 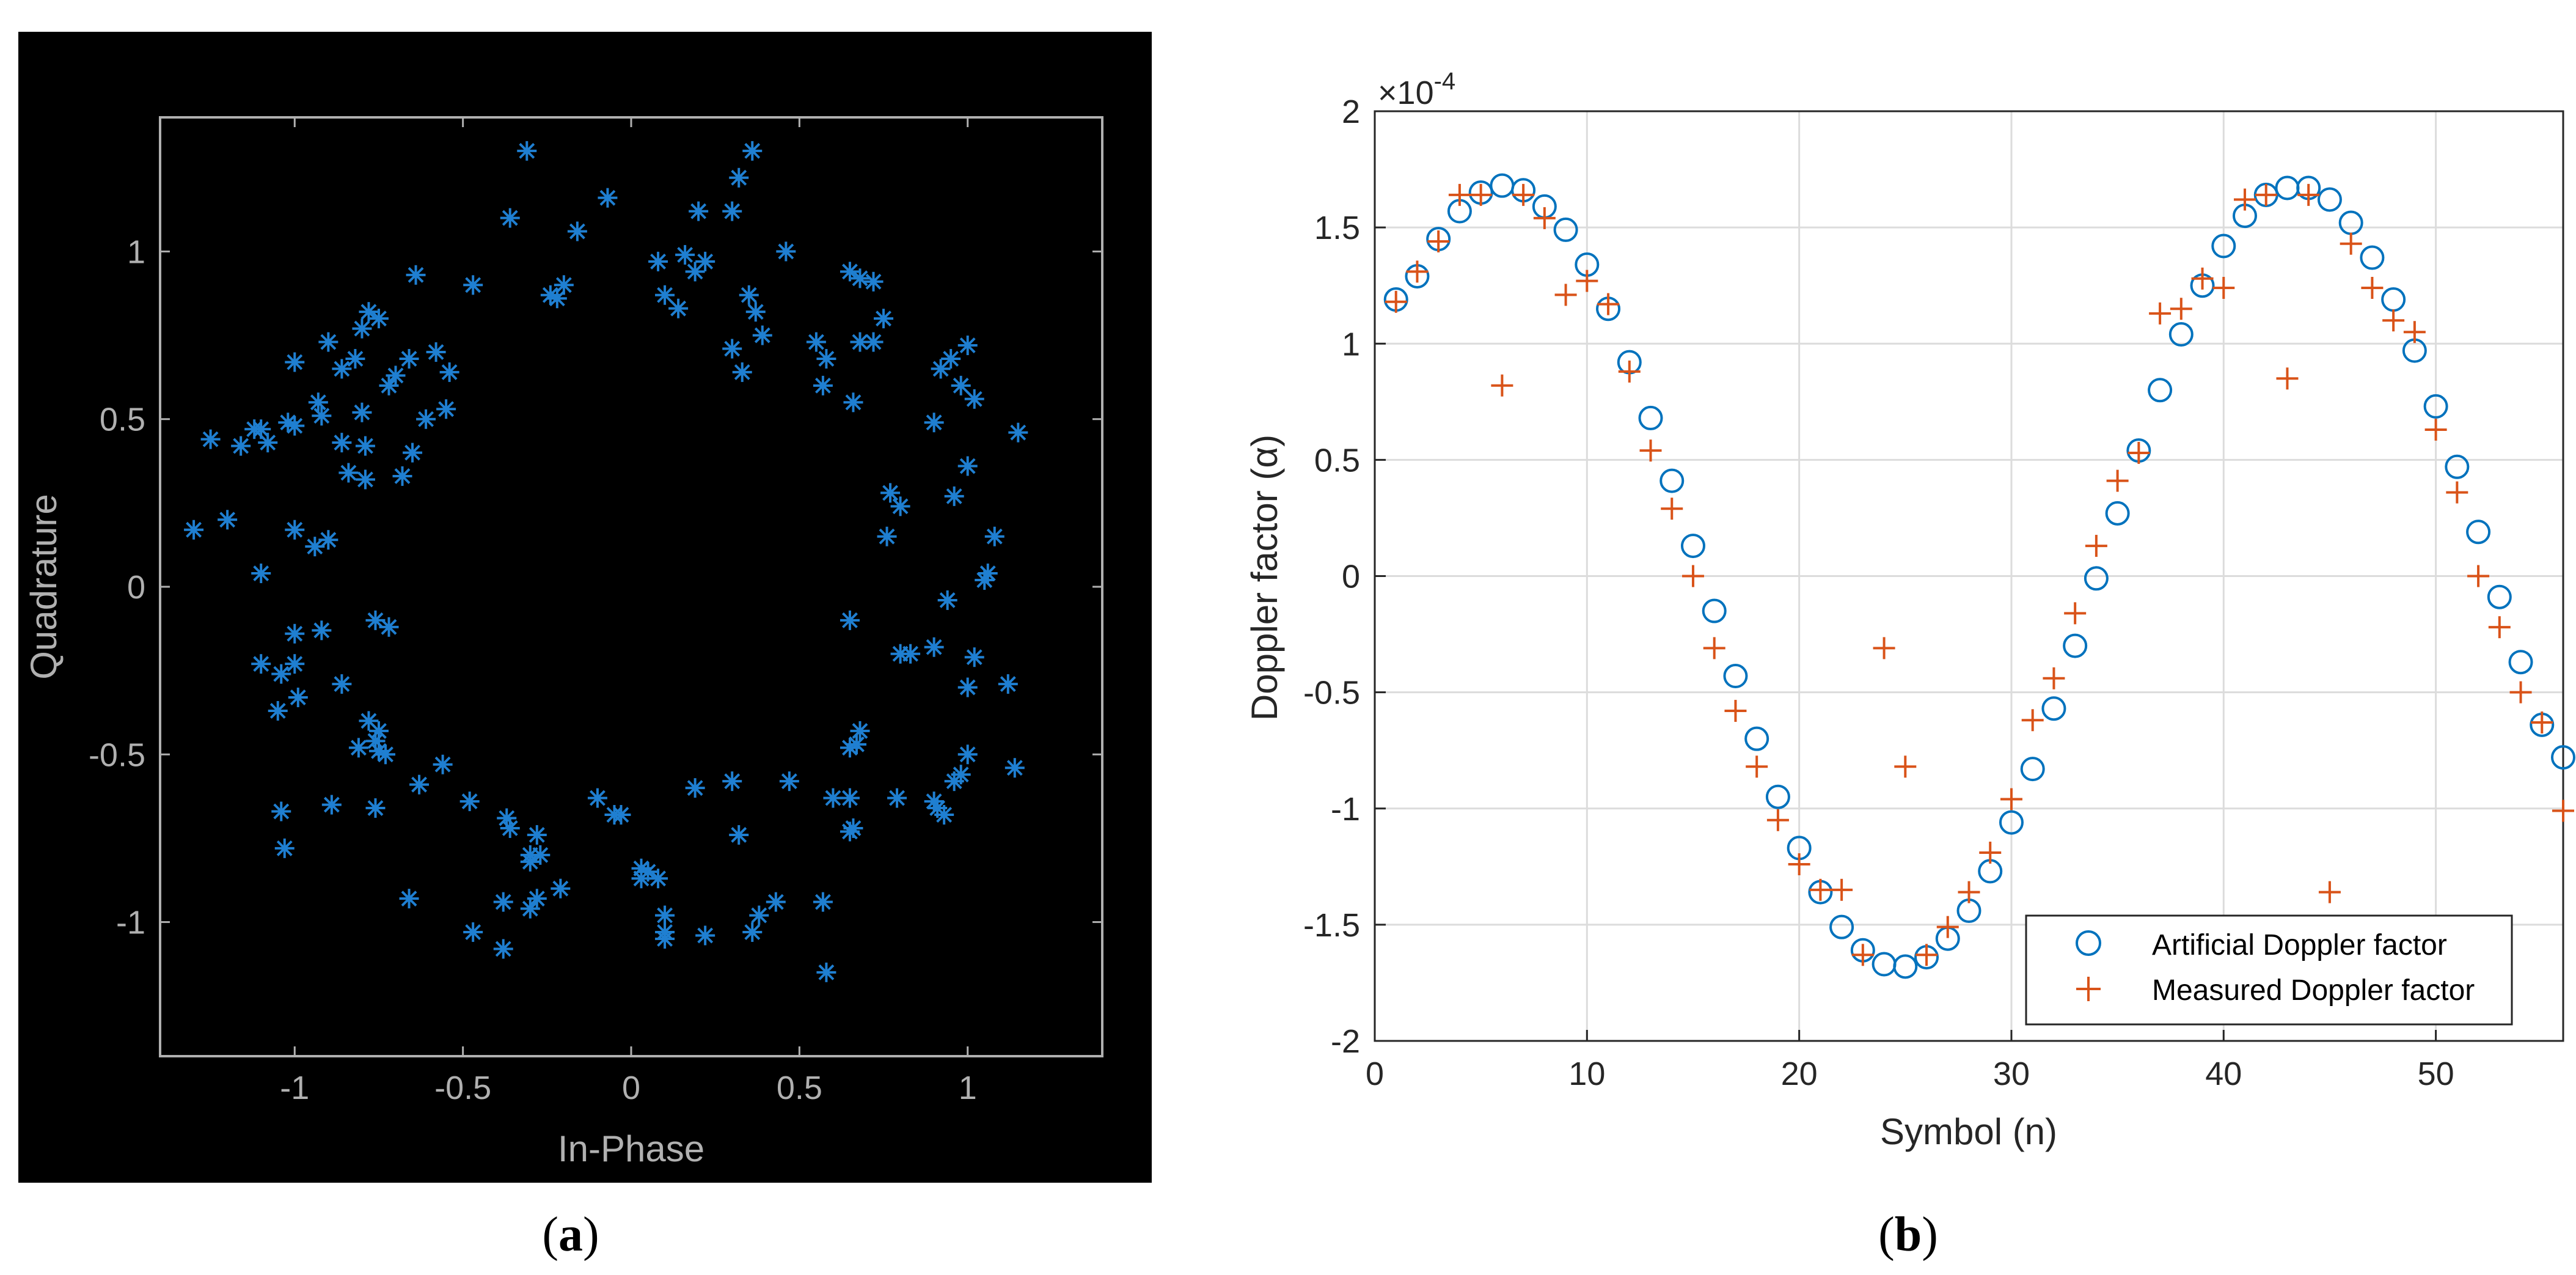 I want to click on legend-label-measured: Measured Doppler factor, so click(x=2313, y=990).